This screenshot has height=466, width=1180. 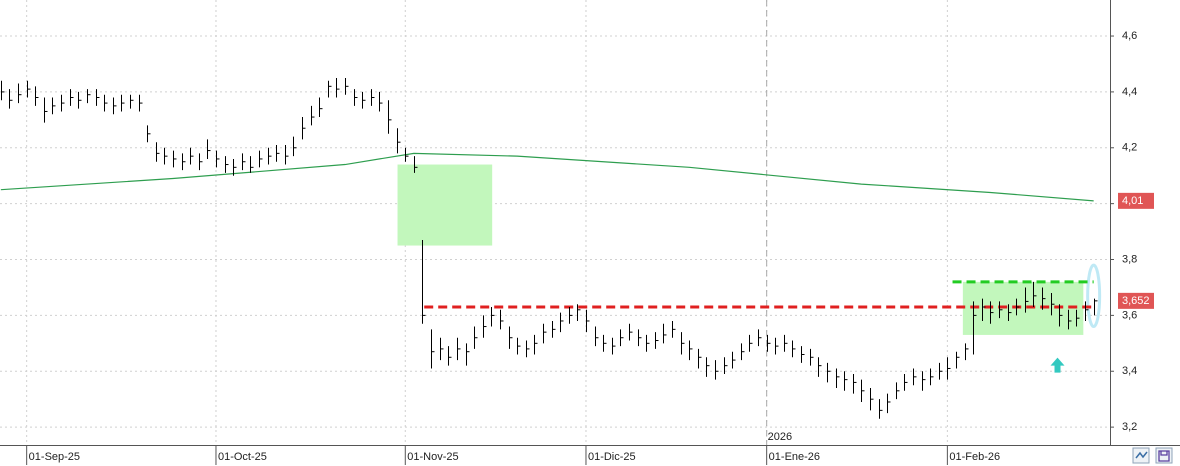 What do you see at coordinates (547, 177) in the screenshot?
I see `moving-average` at bounding box center [547, 177].